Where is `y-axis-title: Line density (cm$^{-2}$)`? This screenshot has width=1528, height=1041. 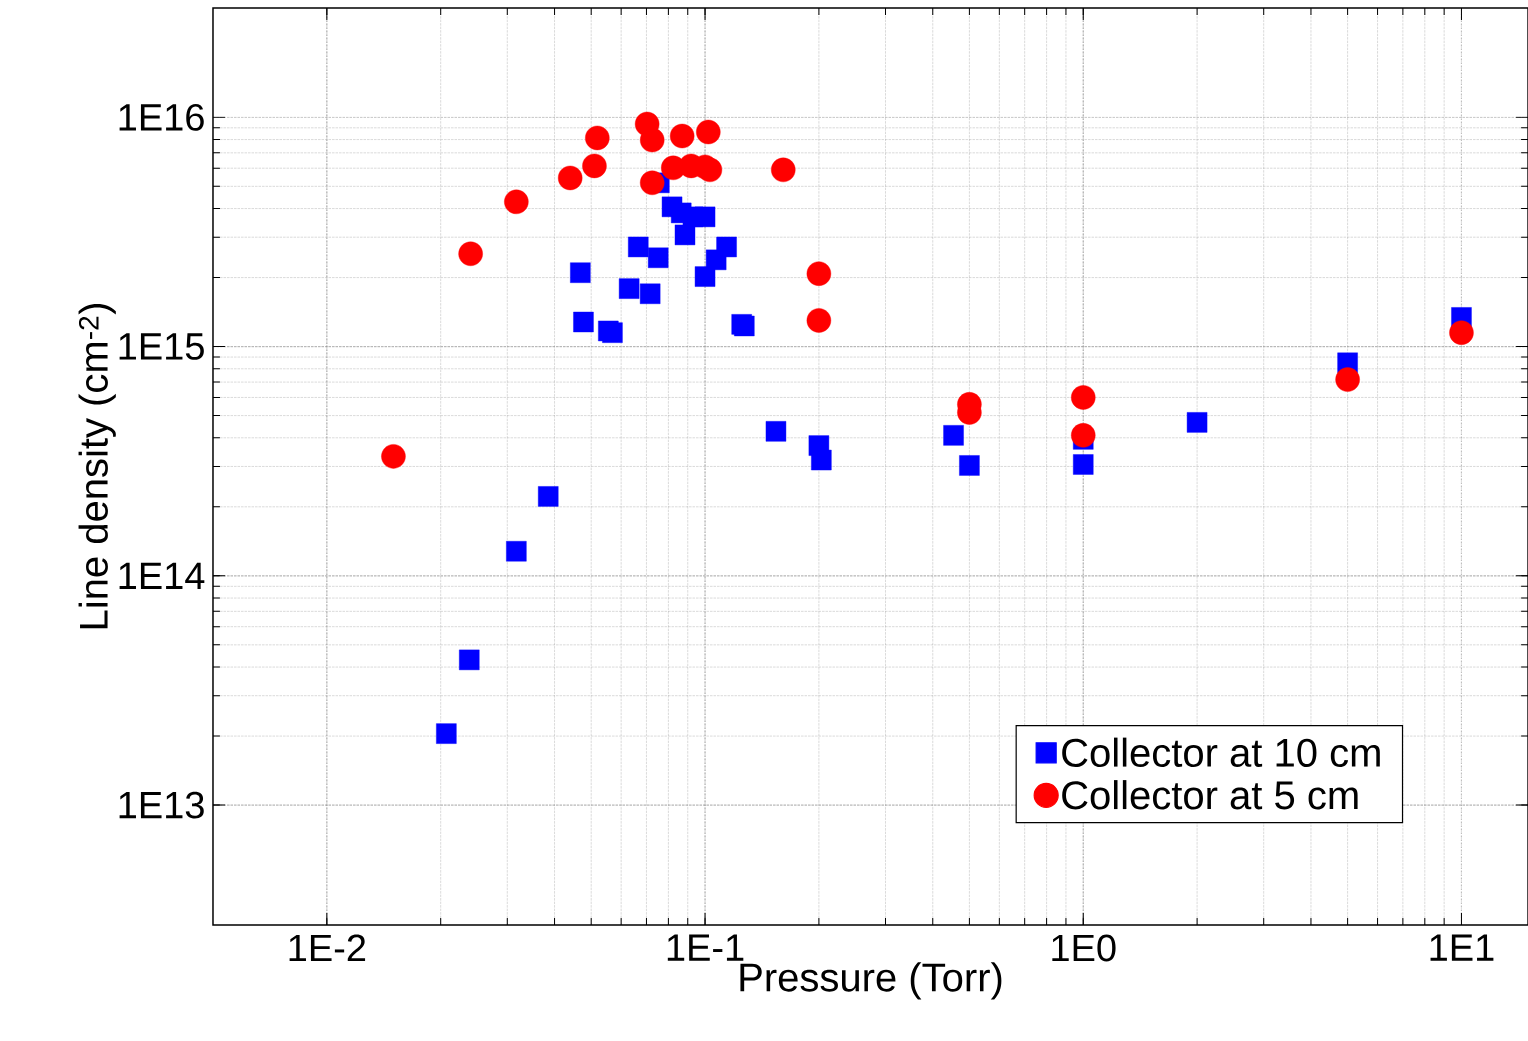
y-axis-title: Line density (cm$^{-2}$) is located at coordinates (97, 466).